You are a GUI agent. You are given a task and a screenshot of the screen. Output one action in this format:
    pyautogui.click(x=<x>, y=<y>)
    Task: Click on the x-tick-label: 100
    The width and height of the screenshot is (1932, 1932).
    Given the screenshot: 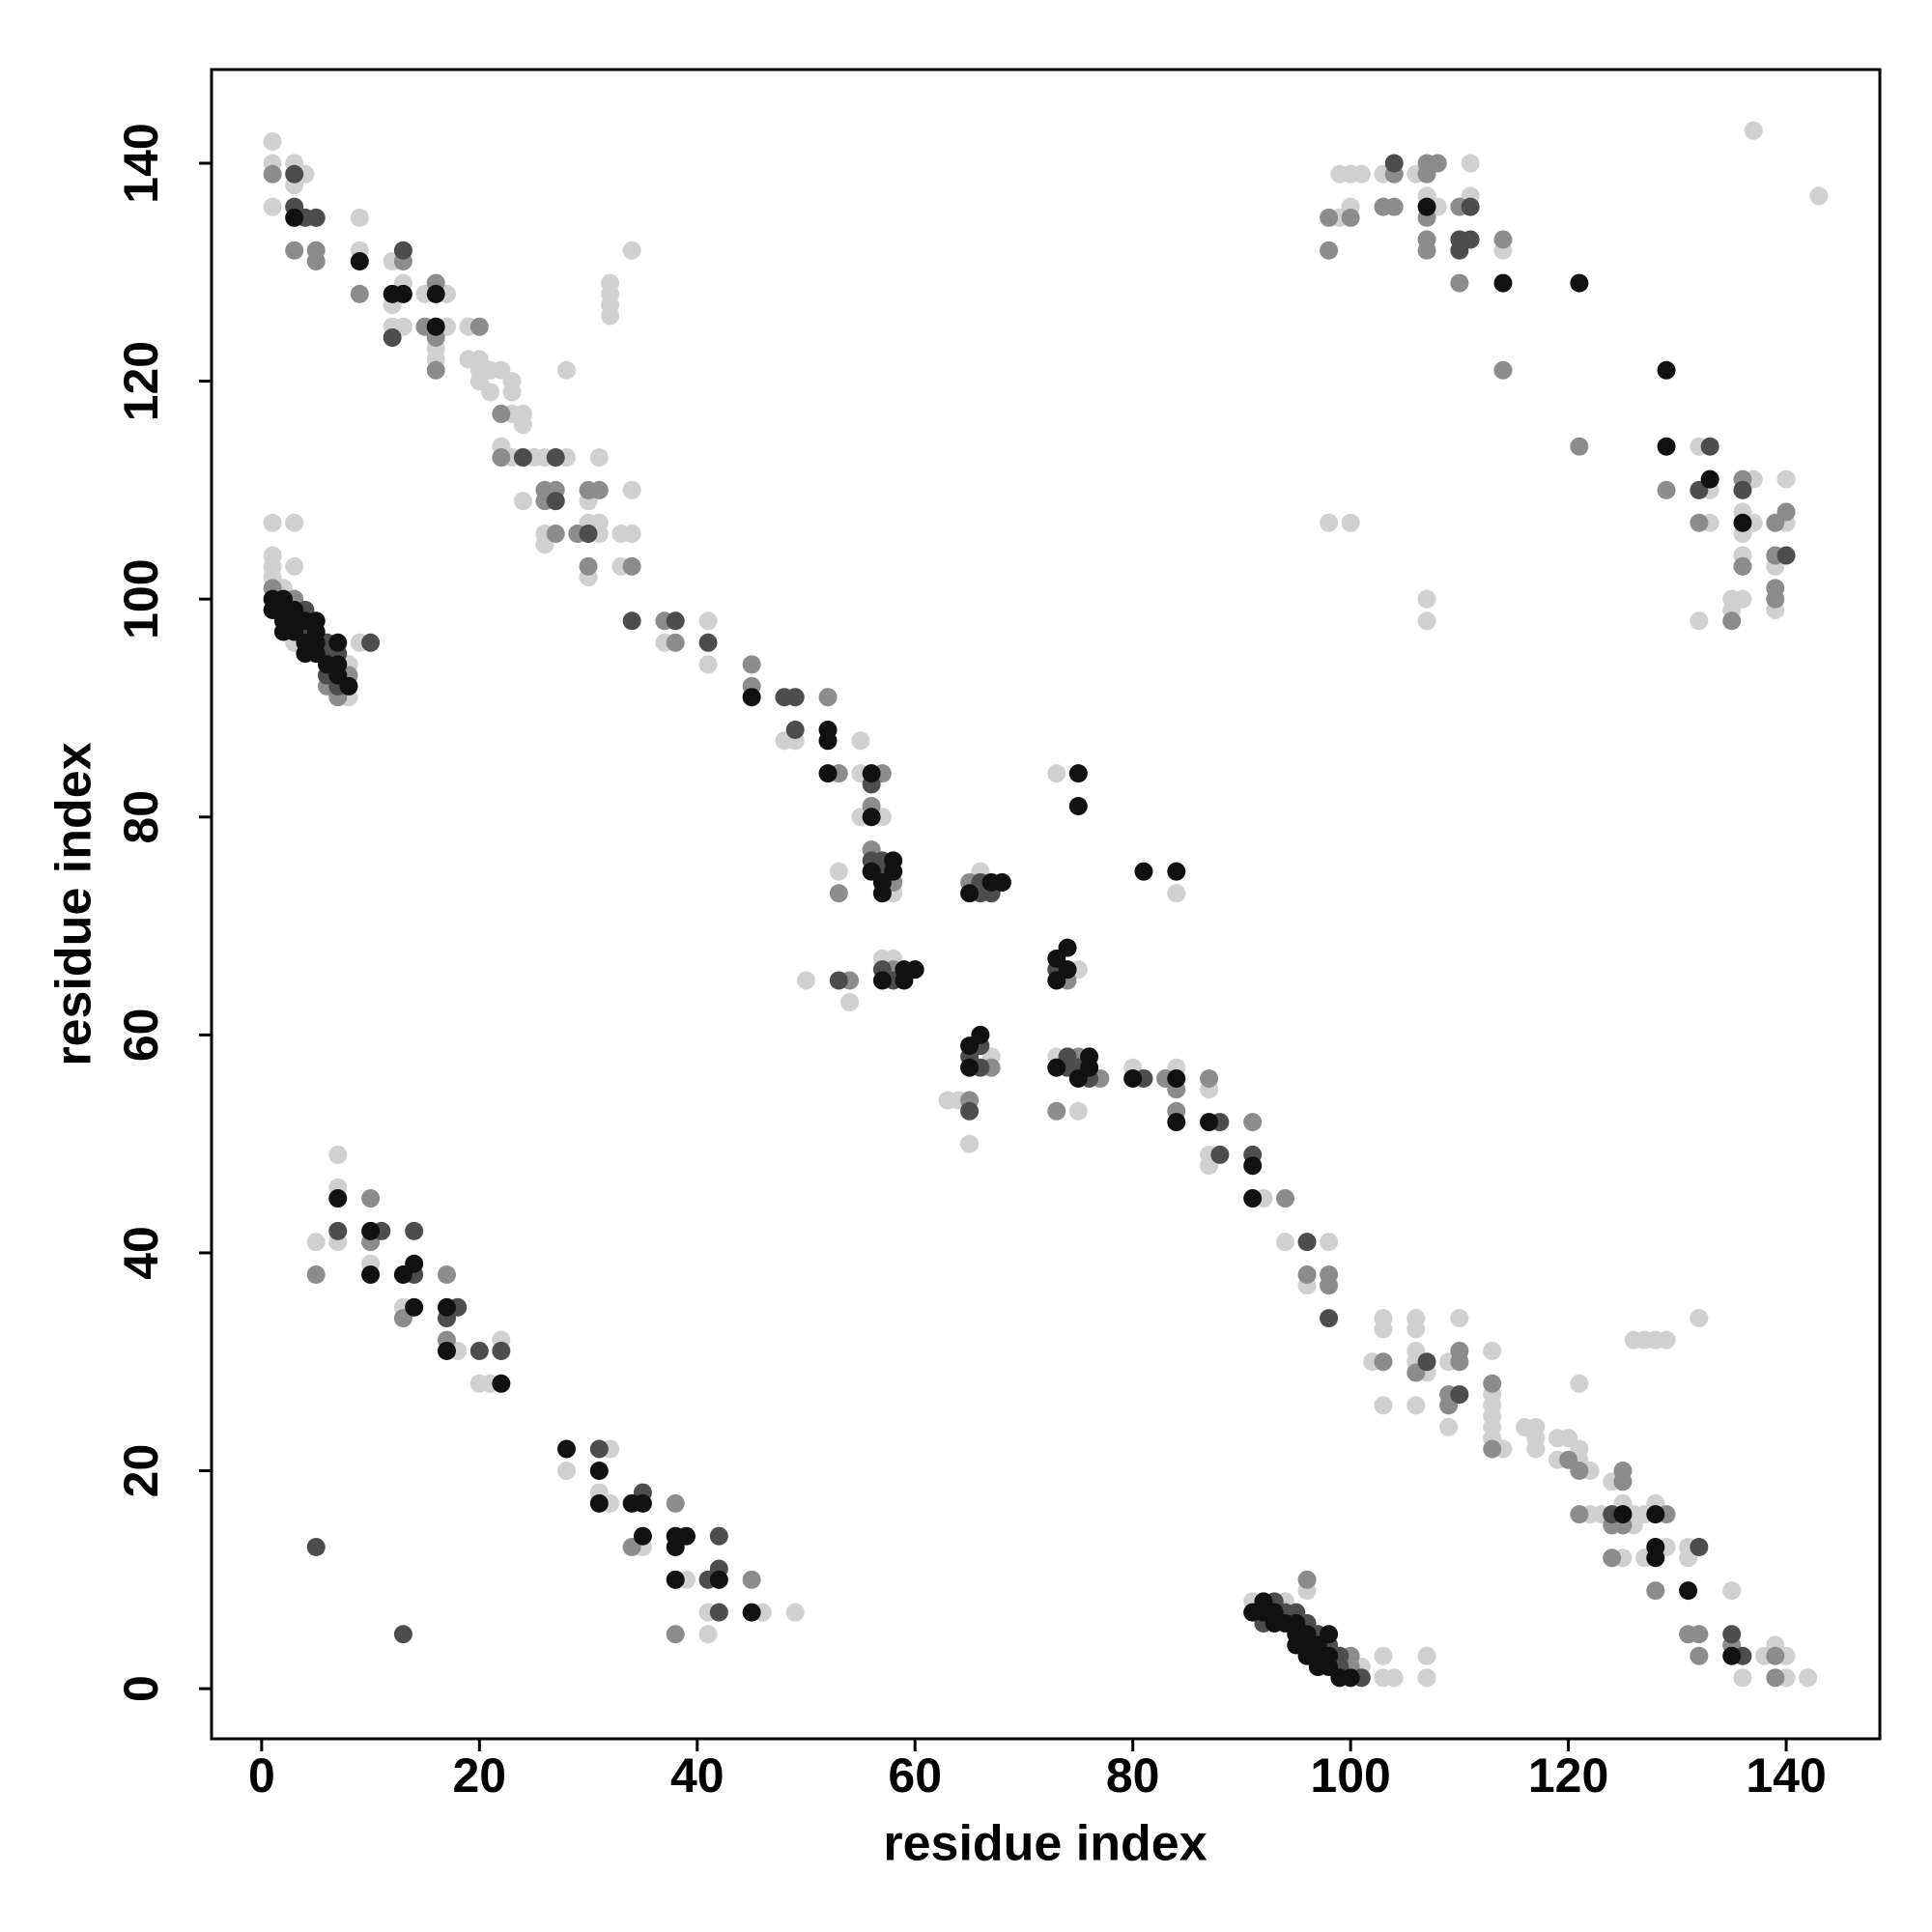 What is the action you would take?
    pyautogui.click(x=1350, y=1775)
    